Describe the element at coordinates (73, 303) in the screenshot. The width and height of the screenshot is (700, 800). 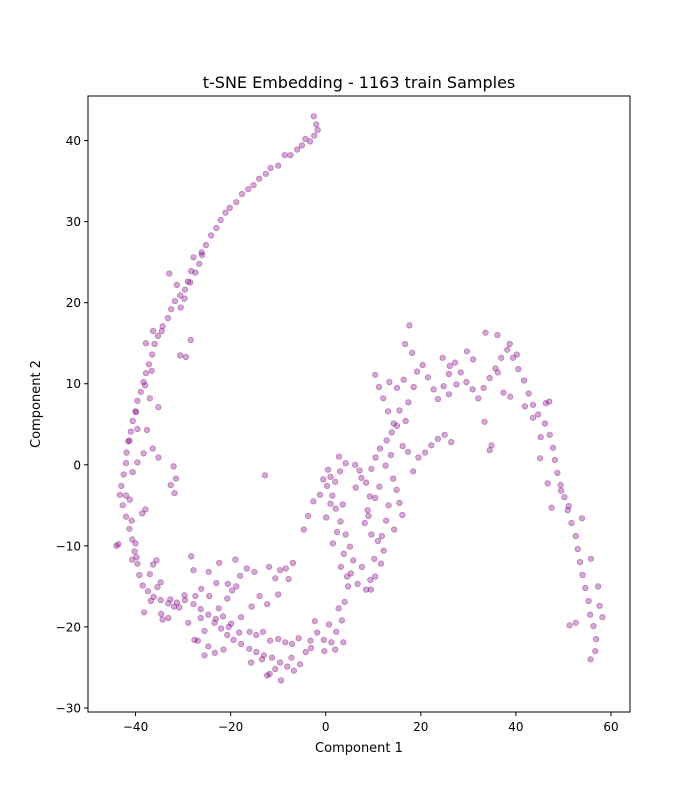
I see `y-tick-label: 20` at that location.